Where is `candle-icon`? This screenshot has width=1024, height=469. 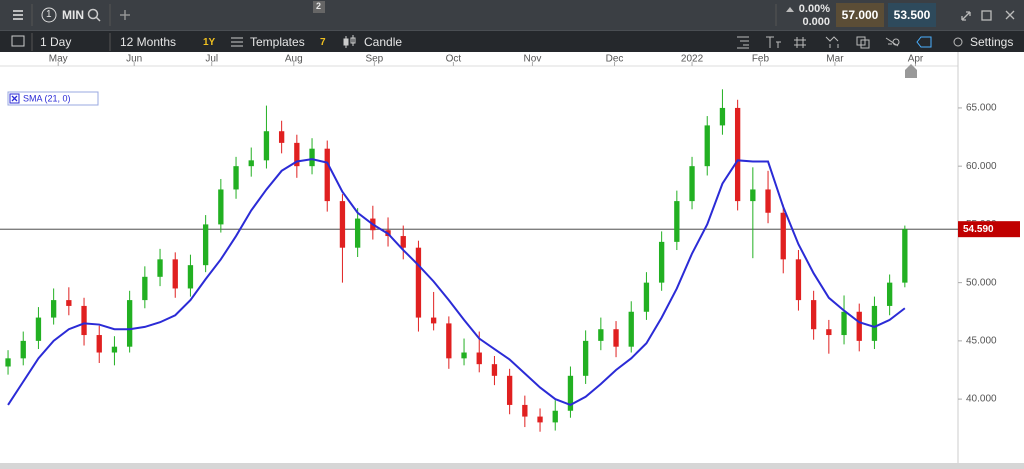
candle-icon is located at coordinates (349, 41).